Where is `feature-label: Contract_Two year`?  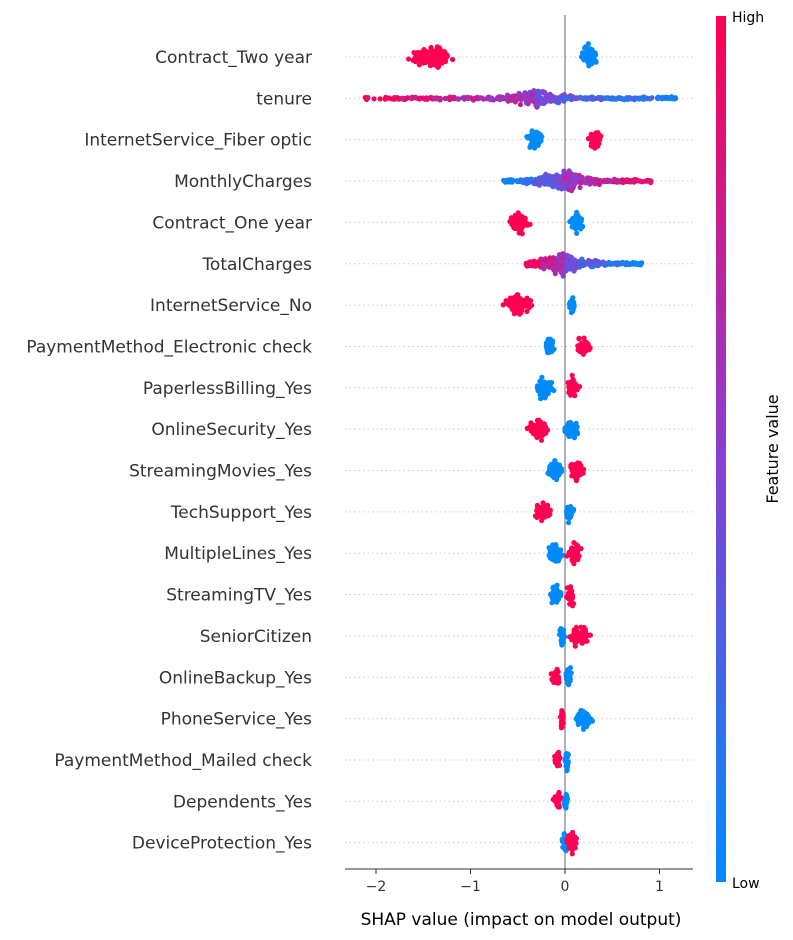
feature-label: Contract_Two year is located at coordinates (233, 58).